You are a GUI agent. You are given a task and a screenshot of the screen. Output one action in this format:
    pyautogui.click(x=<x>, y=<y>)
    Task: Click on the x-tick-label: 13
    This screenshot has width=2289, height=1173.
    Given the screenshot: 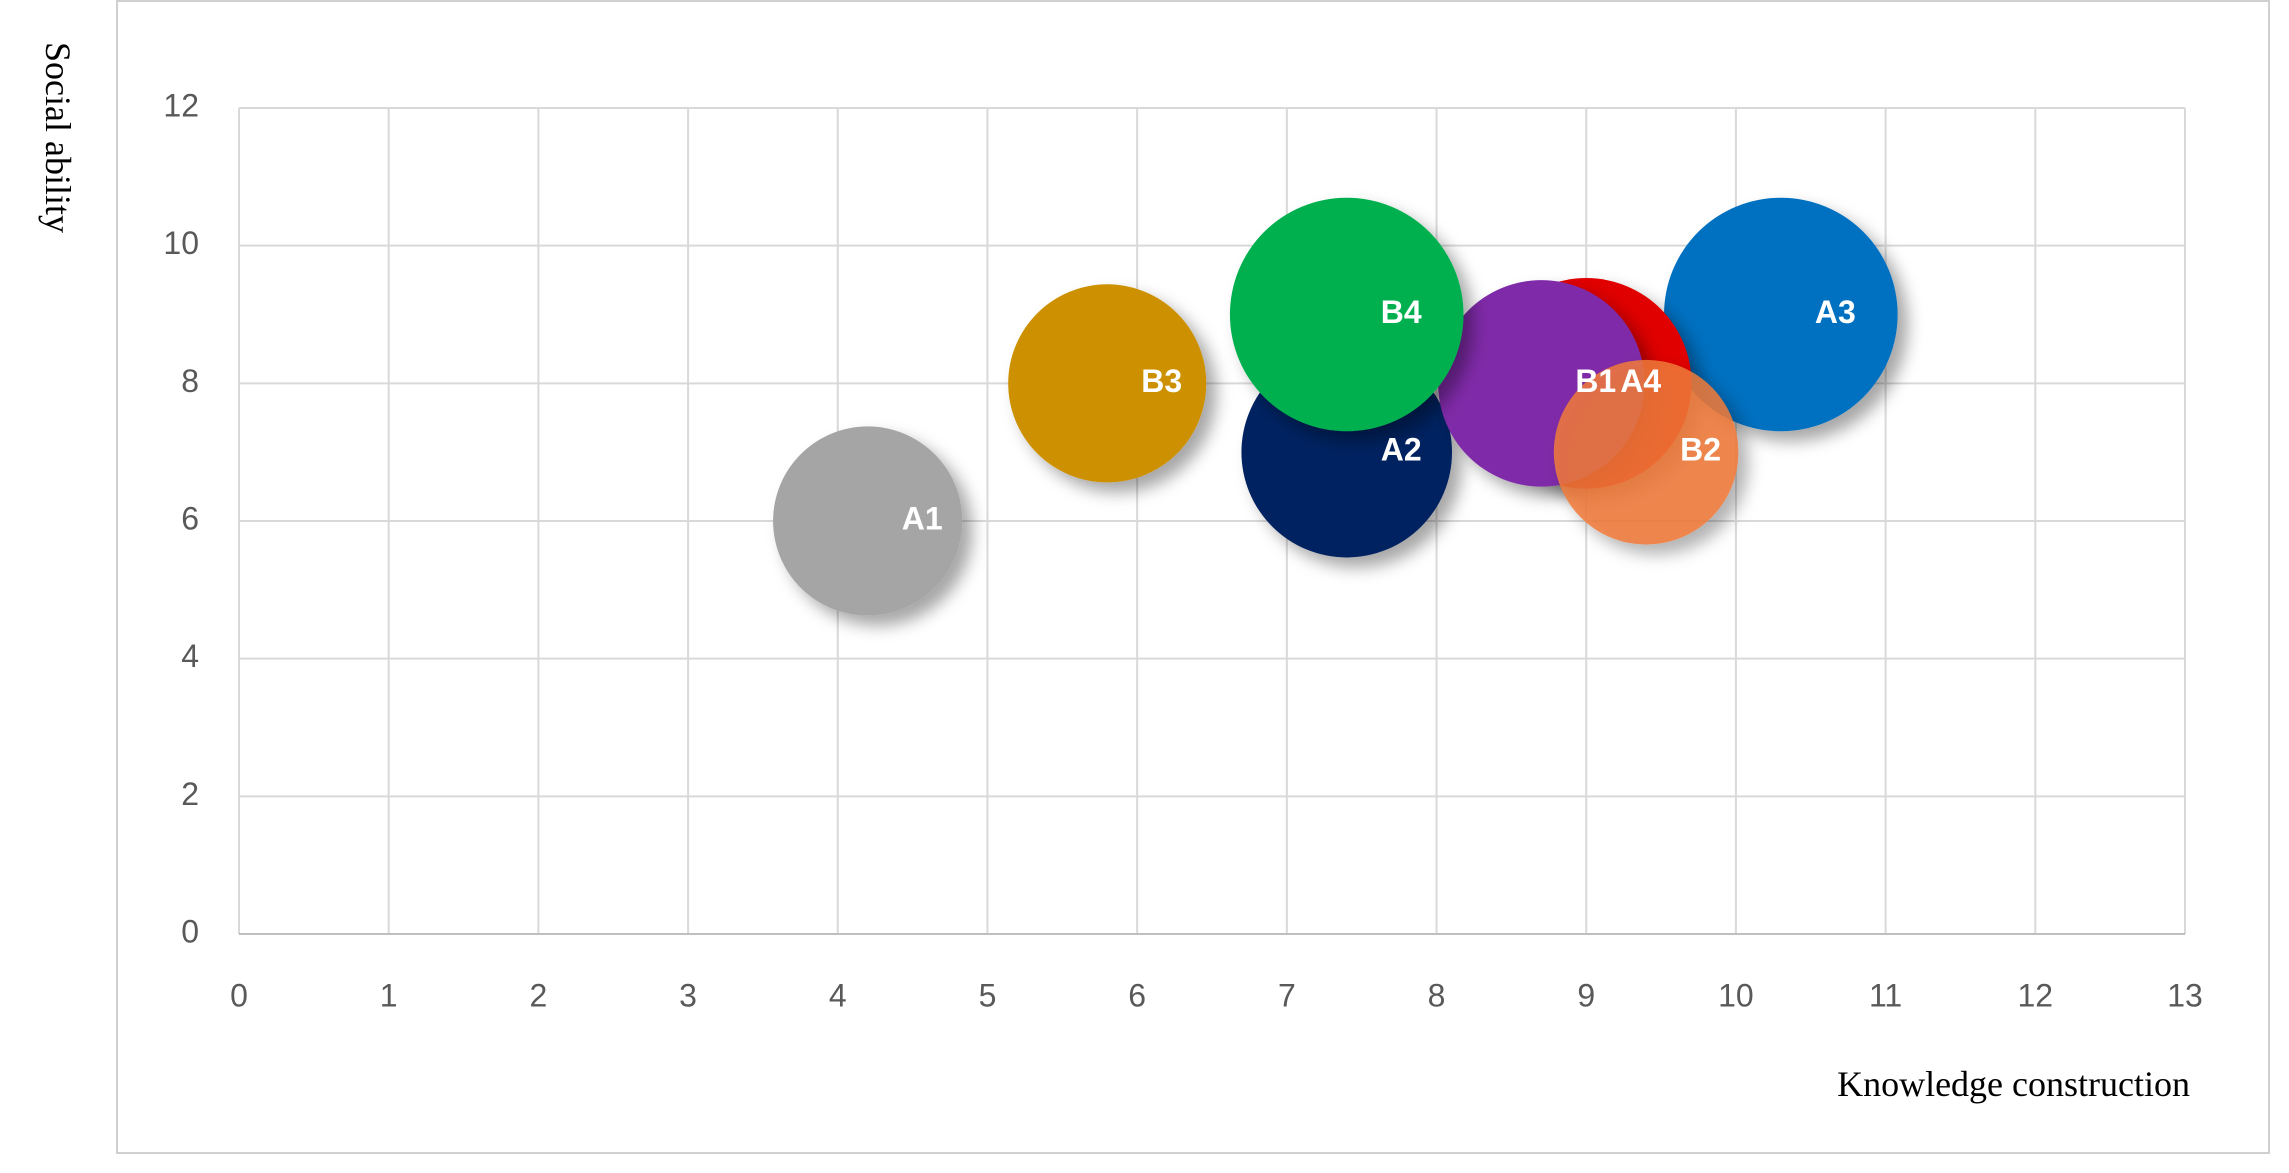 What is the action you would take?
    pyautogui.click(x=2185, y=995)
    